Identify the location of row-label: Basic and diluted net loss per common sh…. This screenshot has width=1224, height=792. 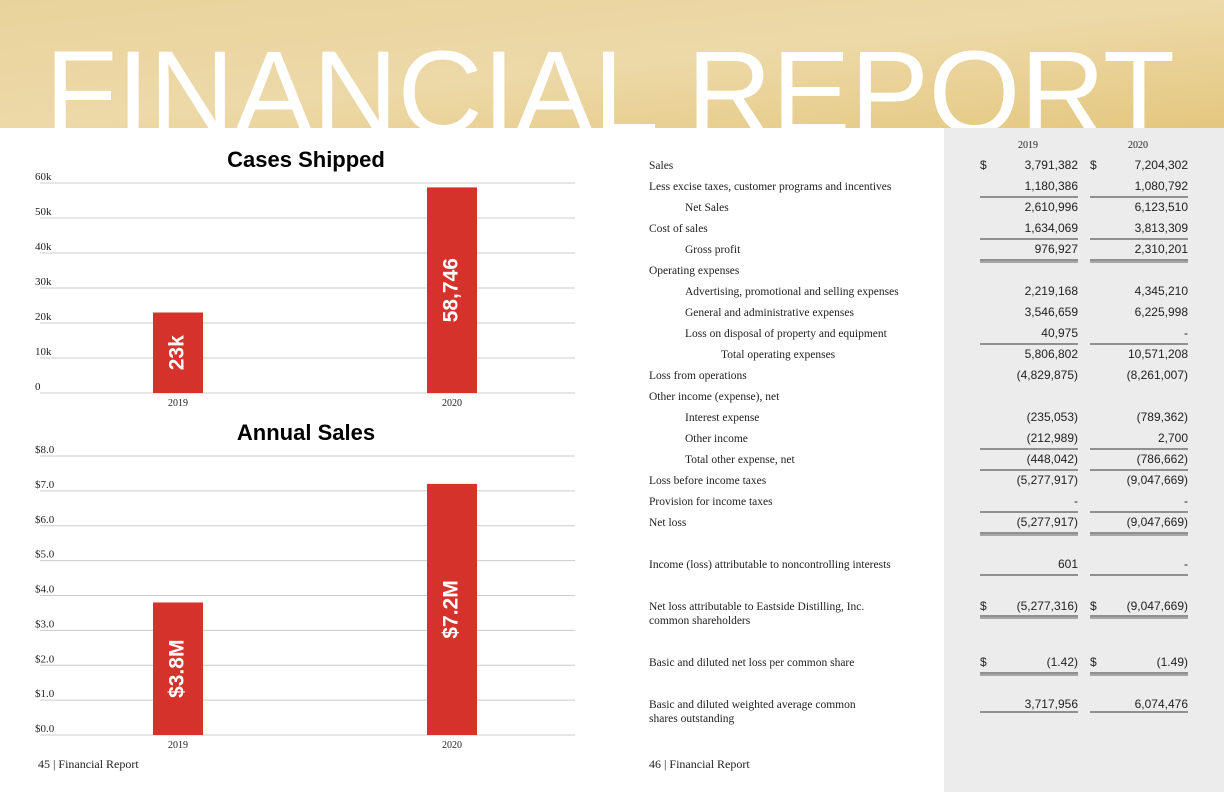
(751, 663).